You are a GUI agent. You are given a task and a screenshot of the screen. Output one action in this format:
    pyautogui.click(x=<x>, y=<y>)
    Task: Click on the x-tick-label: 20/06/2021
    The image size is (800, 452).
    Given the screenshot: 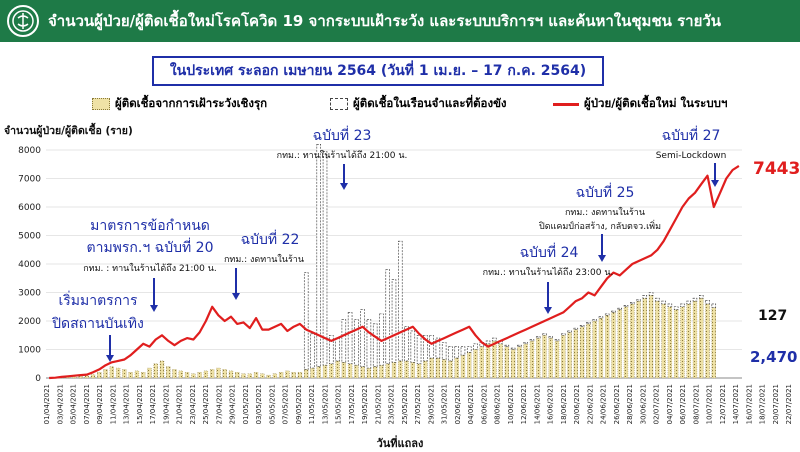 What is the action you would take?
    pyautogui.click(x=577, y=404)
    